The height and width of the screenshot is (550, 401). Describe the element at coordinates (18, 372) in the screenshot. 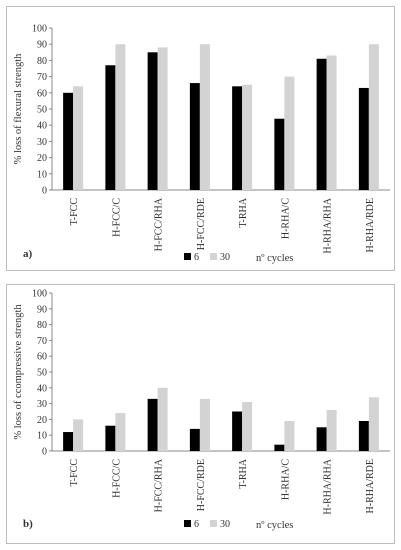

I see `y-axis-title: % loss of ccompressive strength` at that location.